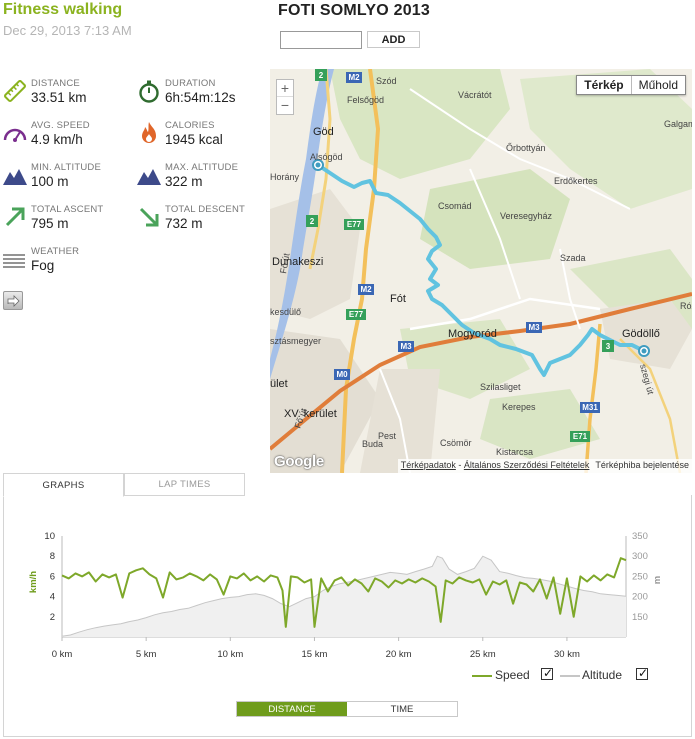 The height and width of the screenshot is (739, 695). What do you see at coordinates (62, 654) in the screenshot?
I see `x-tick-label: 0 km` at bounding box center [62, 654].